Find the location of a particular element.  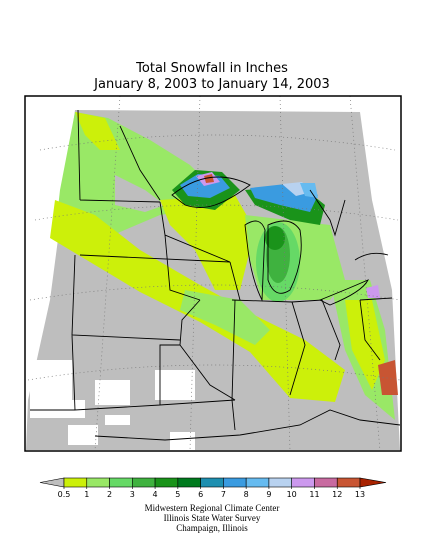

legend-label: 1 is located at coordinates (86, 494).